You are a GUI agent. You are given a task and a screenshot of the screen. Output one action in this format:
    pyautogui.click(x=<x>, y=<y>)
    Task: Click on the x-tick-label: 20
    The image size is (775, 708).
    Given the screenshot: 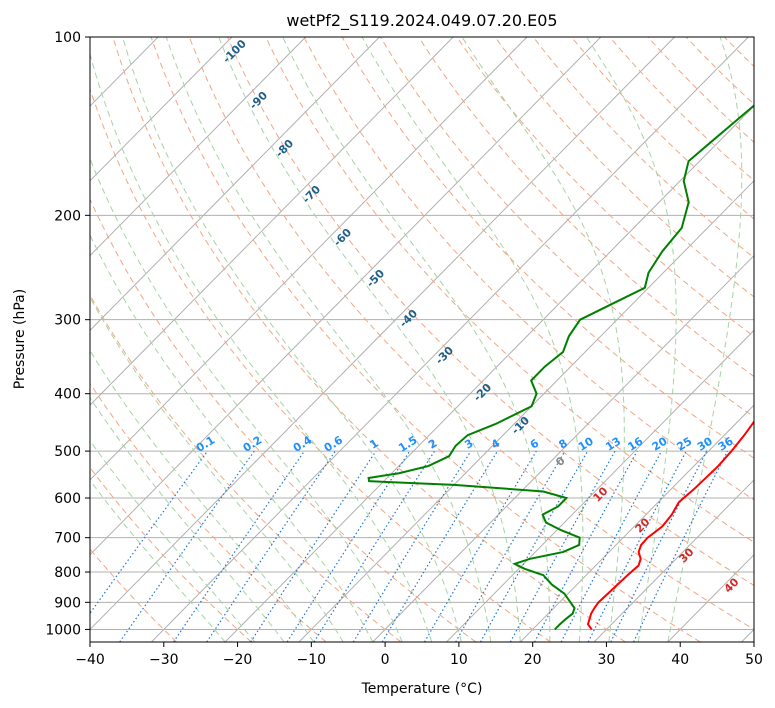 What is the action you would take?
    pyautogui.click(x=533, y=660)
    